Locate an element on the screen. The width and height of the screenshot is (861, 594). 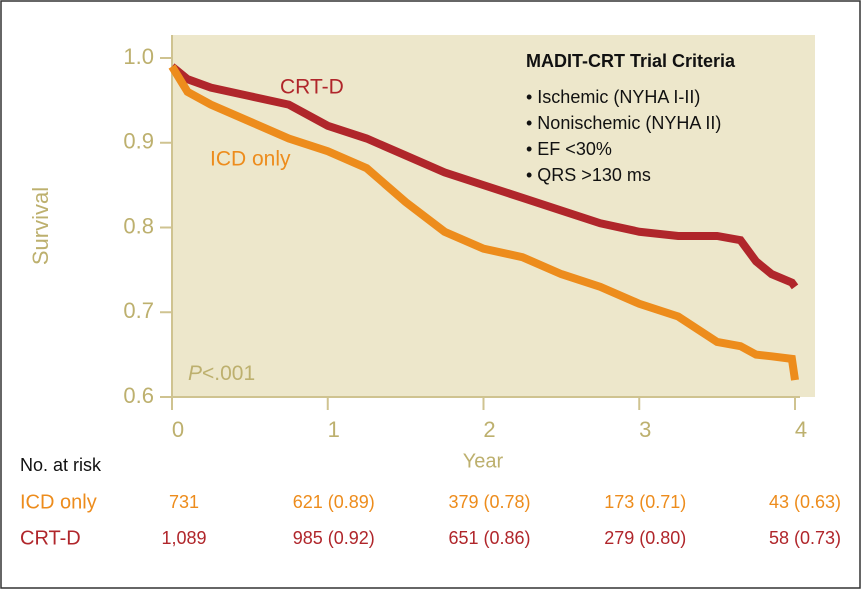
series-label: ICD only is located at coordinates (250, 159).